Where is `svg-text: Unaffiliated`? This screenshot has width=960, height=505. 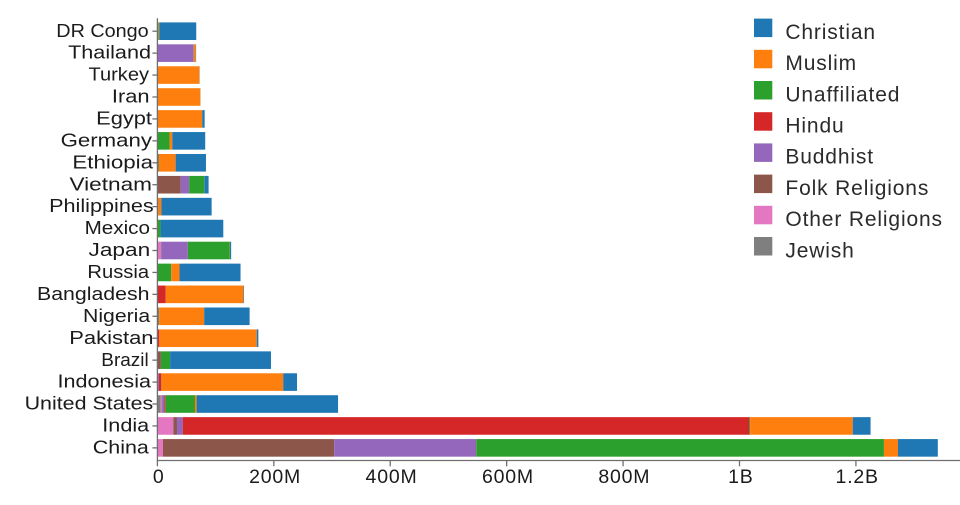
svg-text: Unaffiliated is located at coordinates (842, 94).